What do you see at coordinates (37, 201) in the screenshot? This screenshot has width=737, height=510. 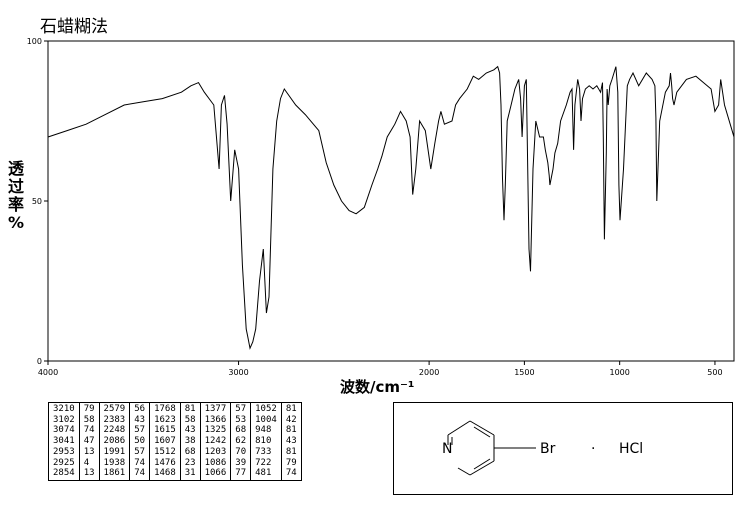 I see `y-tick-label: 50` at bounding box center [37, 201].